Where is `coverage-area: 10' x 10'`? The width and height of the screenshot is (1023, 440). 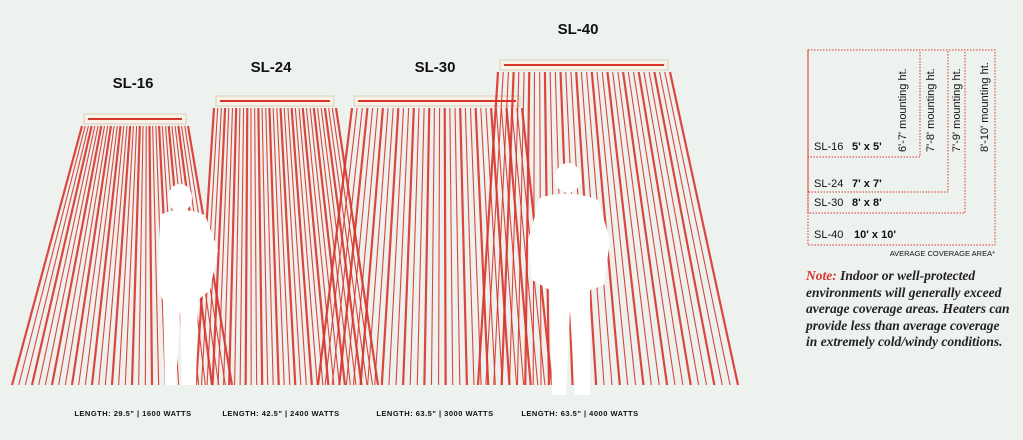
coverage-area: 10' x 10' is located at coordinates (875, 235).